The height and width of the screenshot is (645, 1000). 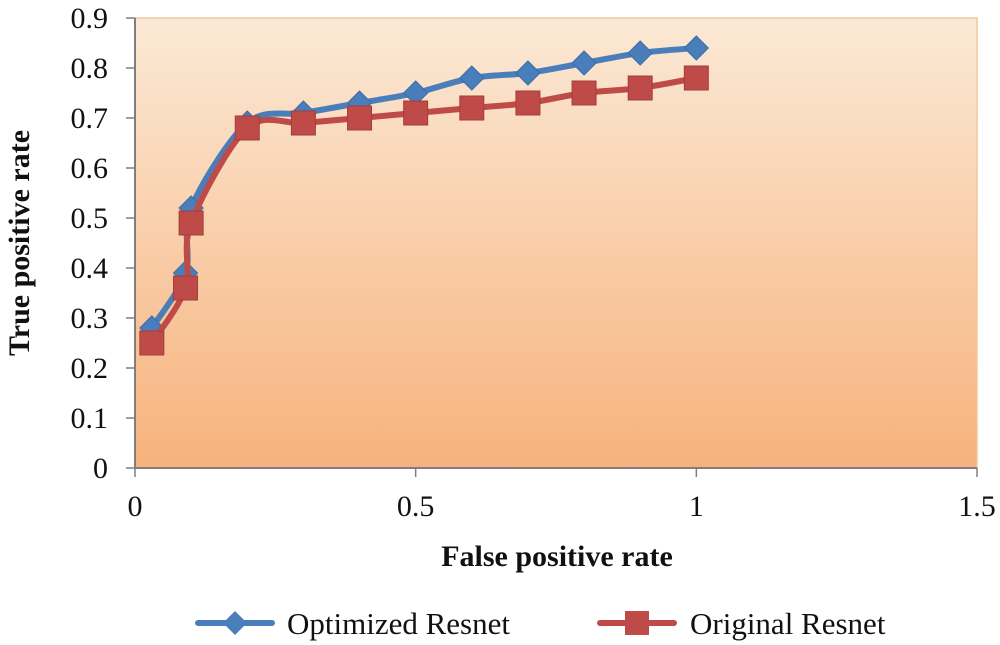 I want to click on x-tick-label: 1.5, so click(x=977, y=506).